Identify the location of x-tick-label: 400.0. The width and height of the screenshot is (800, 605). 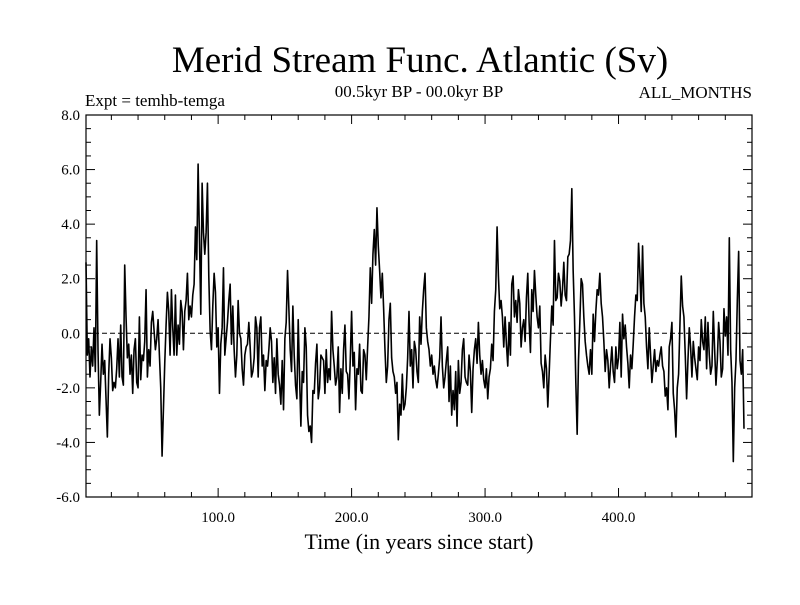
(619, 518).